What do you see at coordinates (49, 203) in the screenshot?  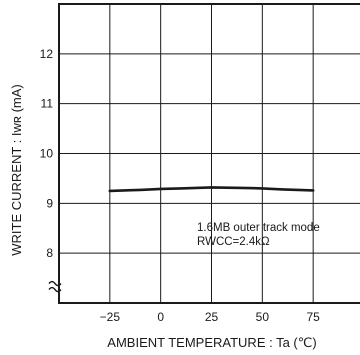 I see `y-tick-label: 9` at bounding box center [49, 203].